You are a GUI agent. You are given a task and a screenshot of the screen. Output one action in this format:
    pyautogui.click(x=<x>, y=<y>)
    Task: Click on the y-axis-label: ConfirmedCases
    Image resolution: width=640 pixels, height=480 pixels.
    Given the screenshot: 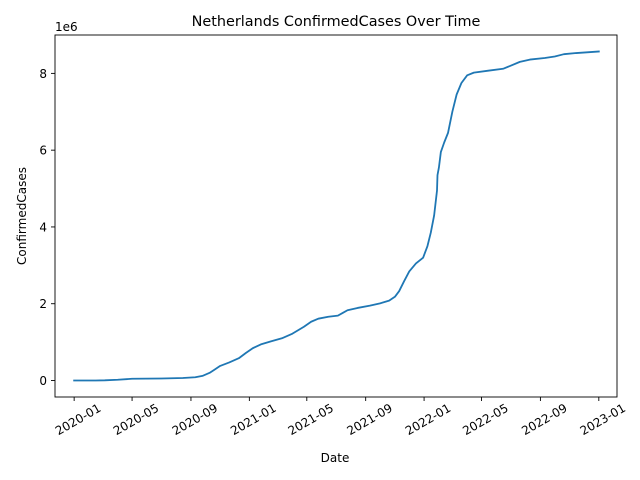 What is the action you would take?
    pyautogui.click(x=22, y=216)
    